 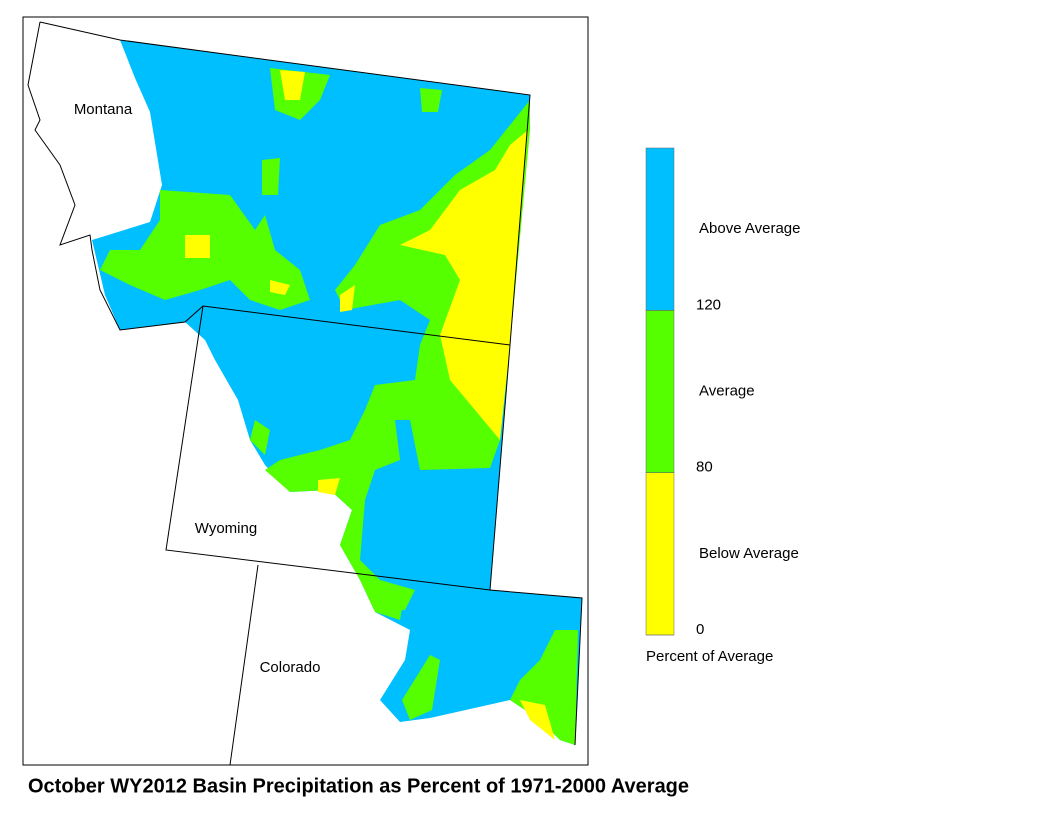 I want to click on legend-label: Below Average, so click(x=749, y=553).